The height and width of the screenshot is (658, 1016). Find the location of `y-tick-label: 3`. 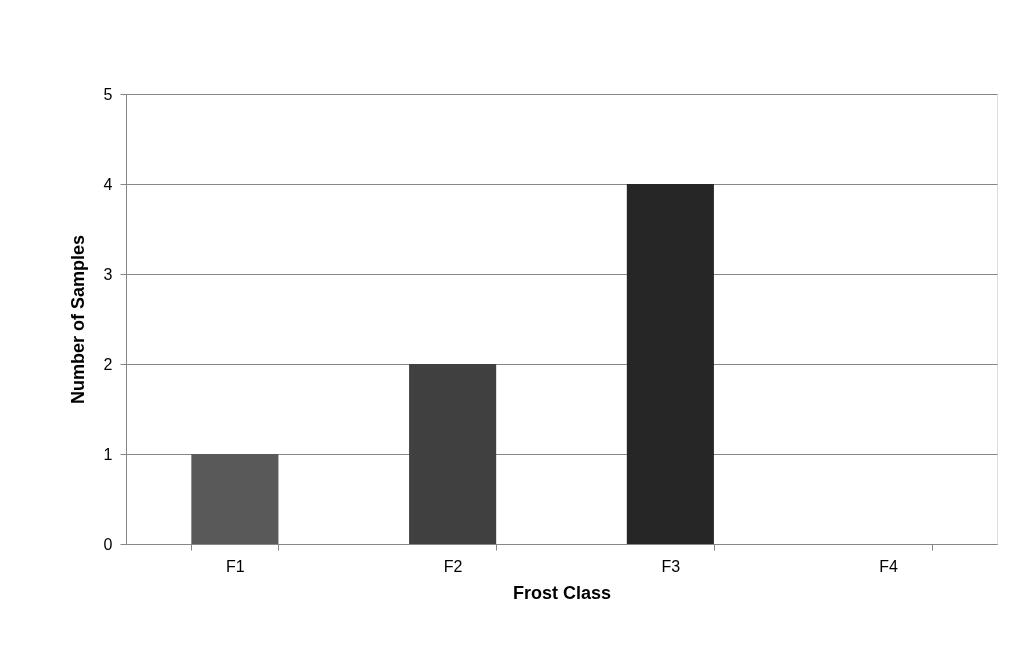

y-tick-label: 3 is located at coordinates (108, 274).